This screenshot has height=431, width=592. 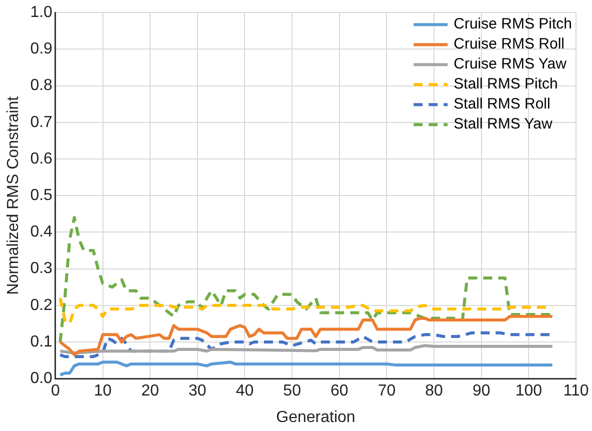 I want to click on y-tick-label: 0.2, so click(x=41, y=305).